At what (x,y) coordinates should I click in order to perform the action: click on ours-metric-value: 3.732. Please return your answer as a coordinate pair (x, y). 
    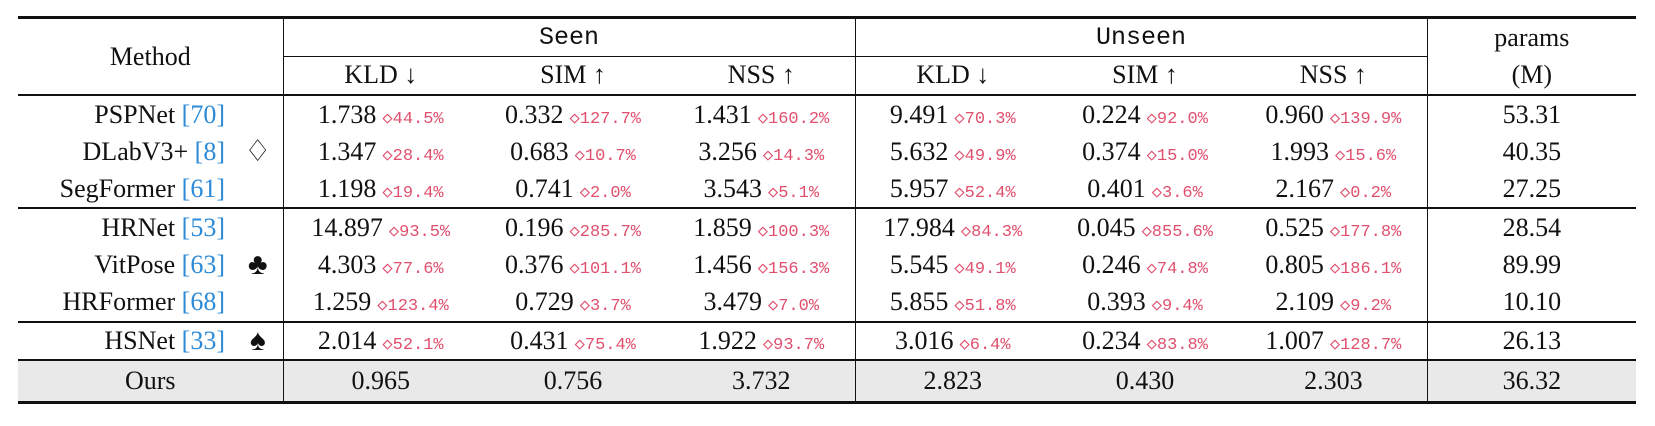
    Looking at the image, I should click on (762, 382).